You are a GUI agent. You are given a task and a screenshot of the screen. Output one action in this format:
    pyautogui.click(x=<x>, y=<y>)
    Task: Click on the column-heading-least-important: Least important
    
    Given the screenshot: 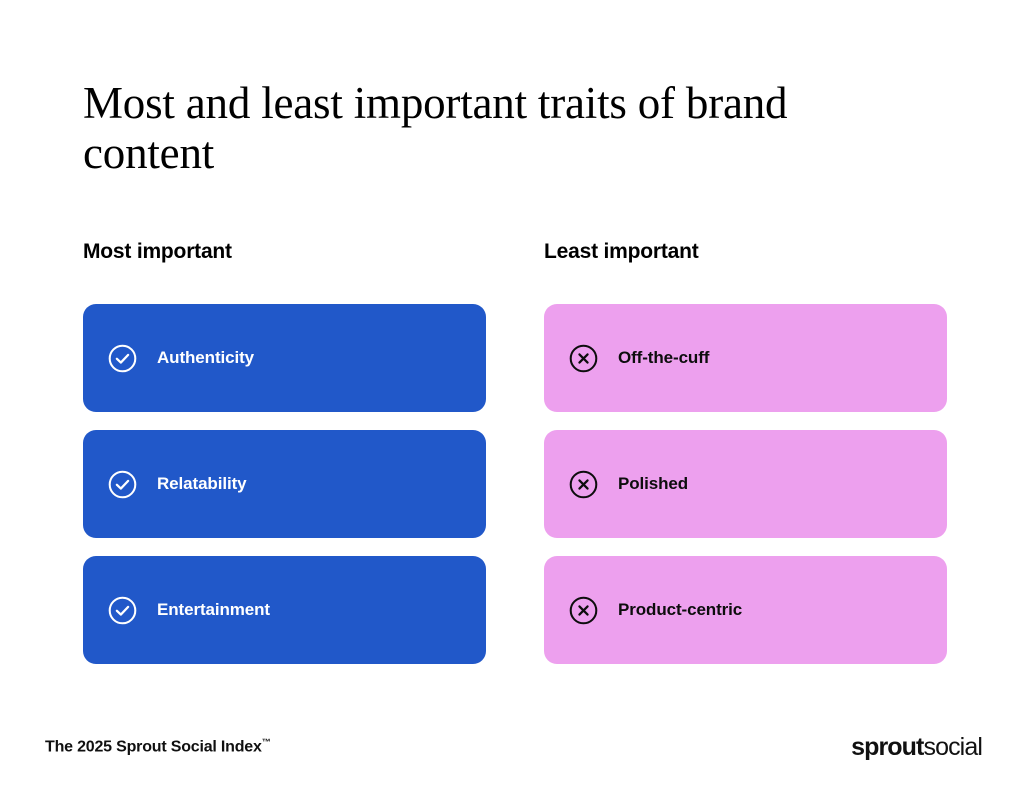 What is the action you would take?
    pyautogui.click(x=621, y=251)
    